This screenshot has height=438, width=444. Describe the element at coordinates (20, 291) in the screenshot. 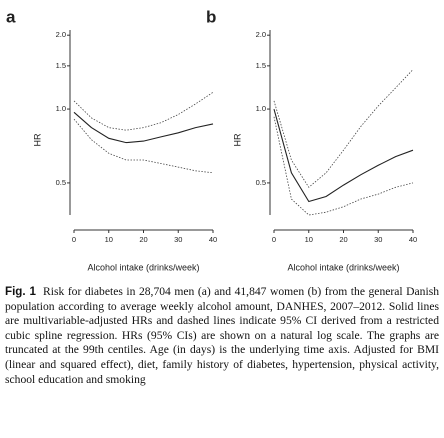

I see `caption-label: Fig. 1` at that location.